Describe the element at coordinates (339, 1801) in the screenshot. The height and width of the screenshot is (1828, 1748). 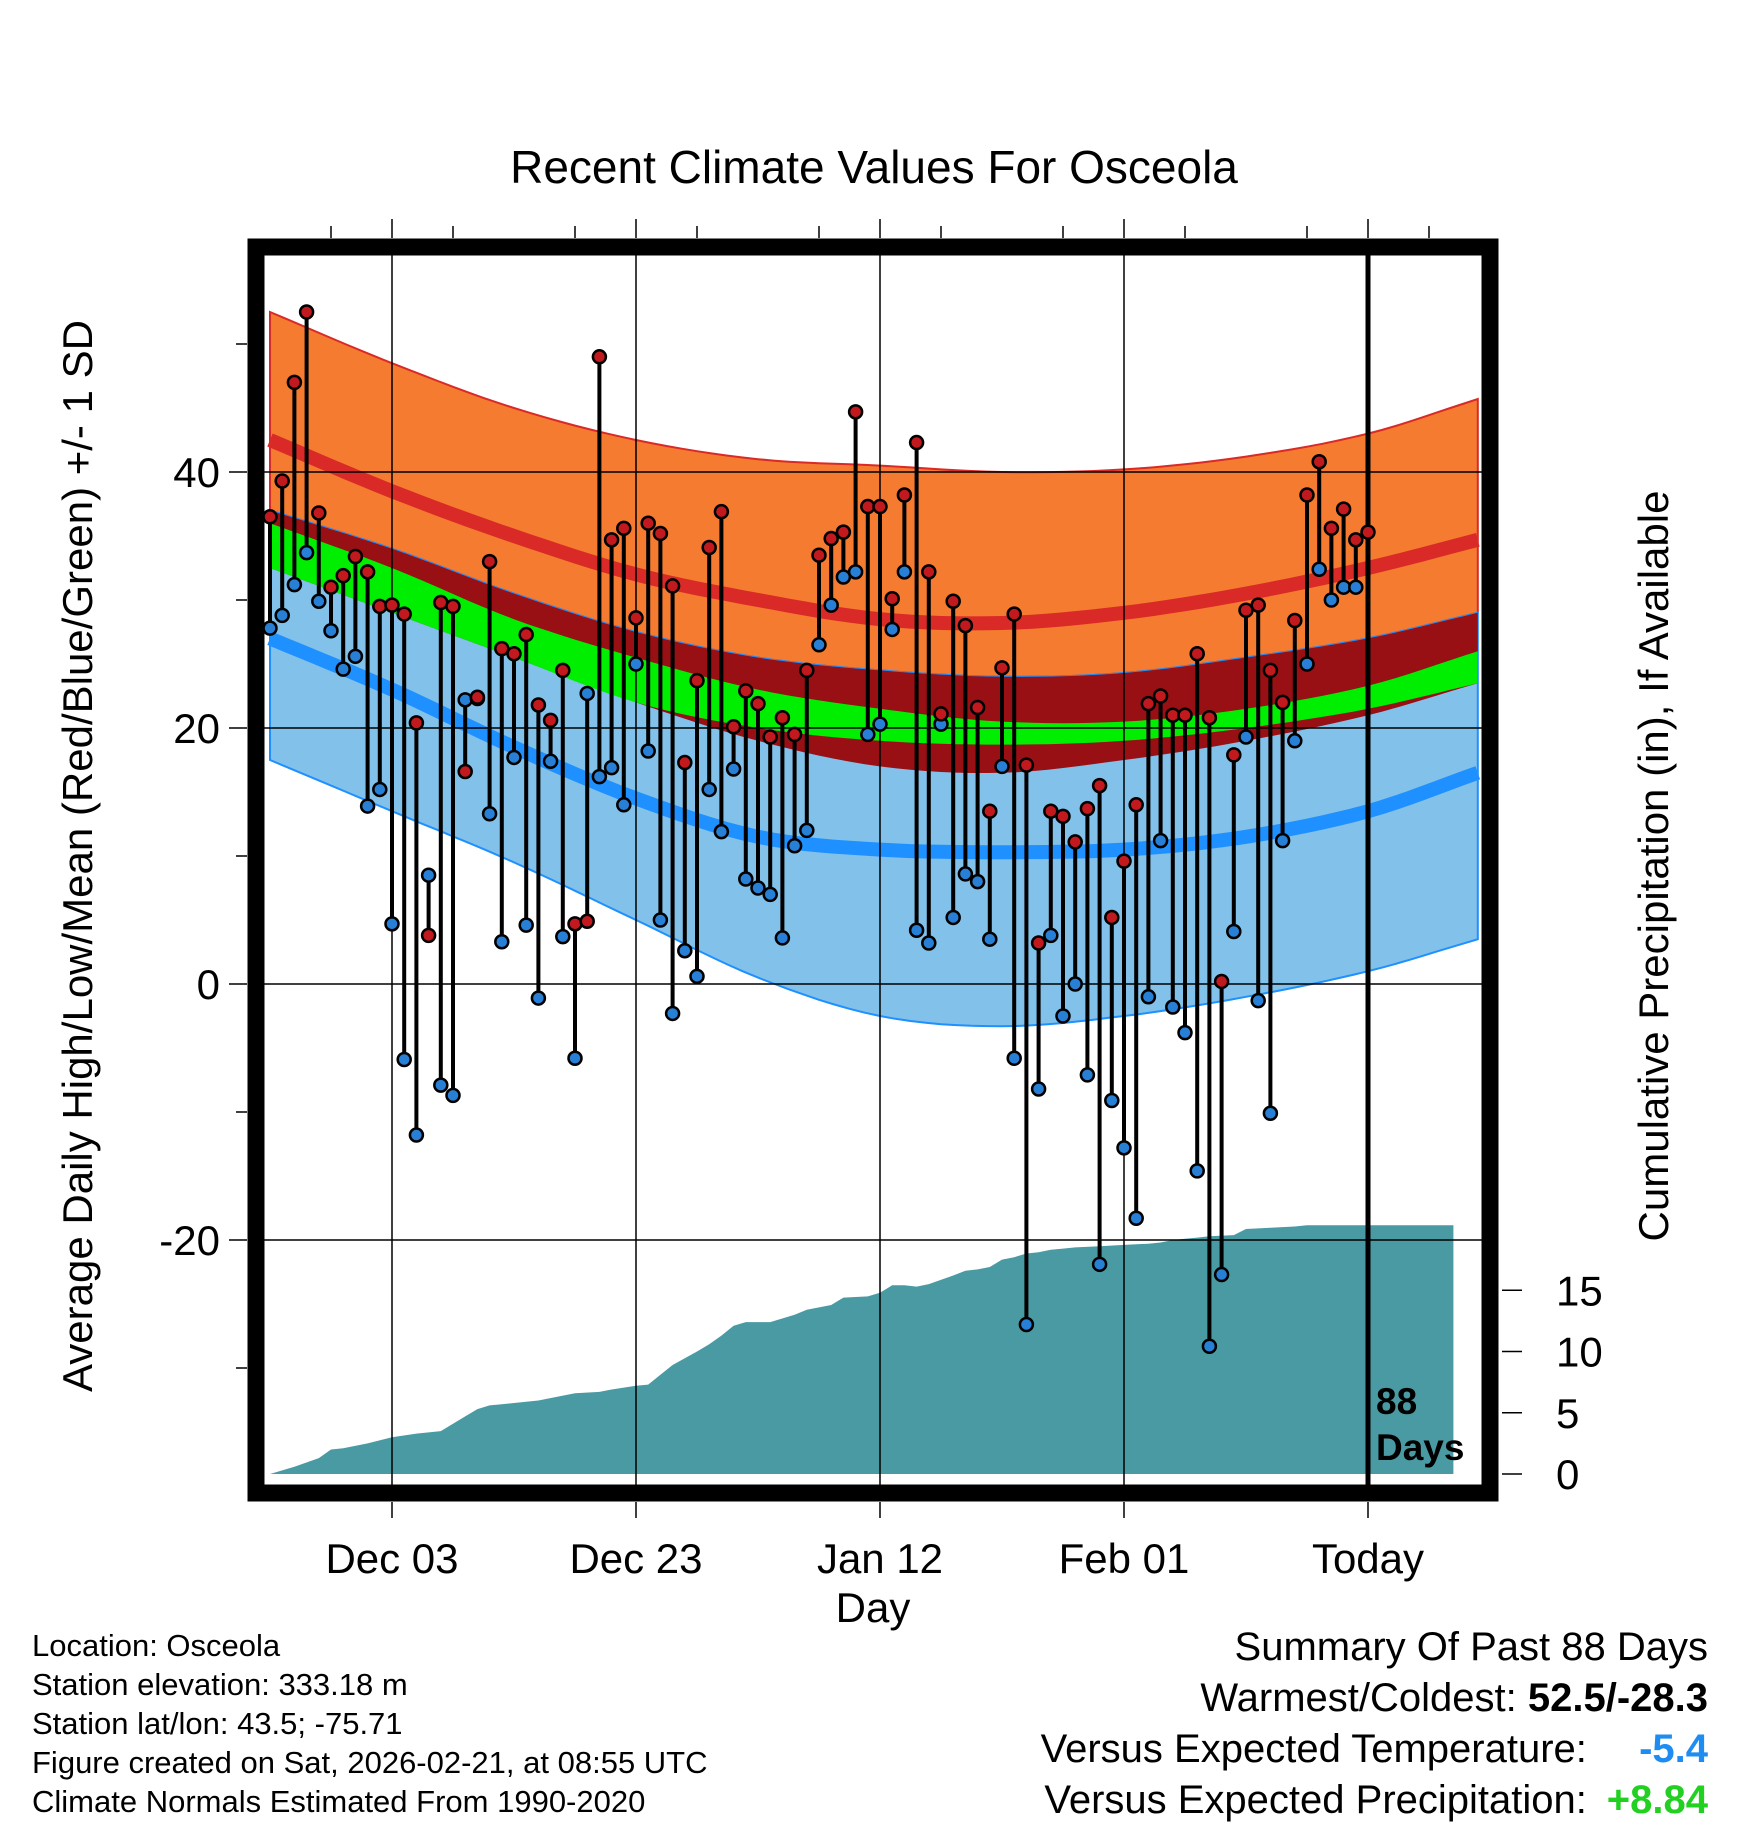
I see `normals-period: Climate Normals Estimated From 1990-2020` at that location.